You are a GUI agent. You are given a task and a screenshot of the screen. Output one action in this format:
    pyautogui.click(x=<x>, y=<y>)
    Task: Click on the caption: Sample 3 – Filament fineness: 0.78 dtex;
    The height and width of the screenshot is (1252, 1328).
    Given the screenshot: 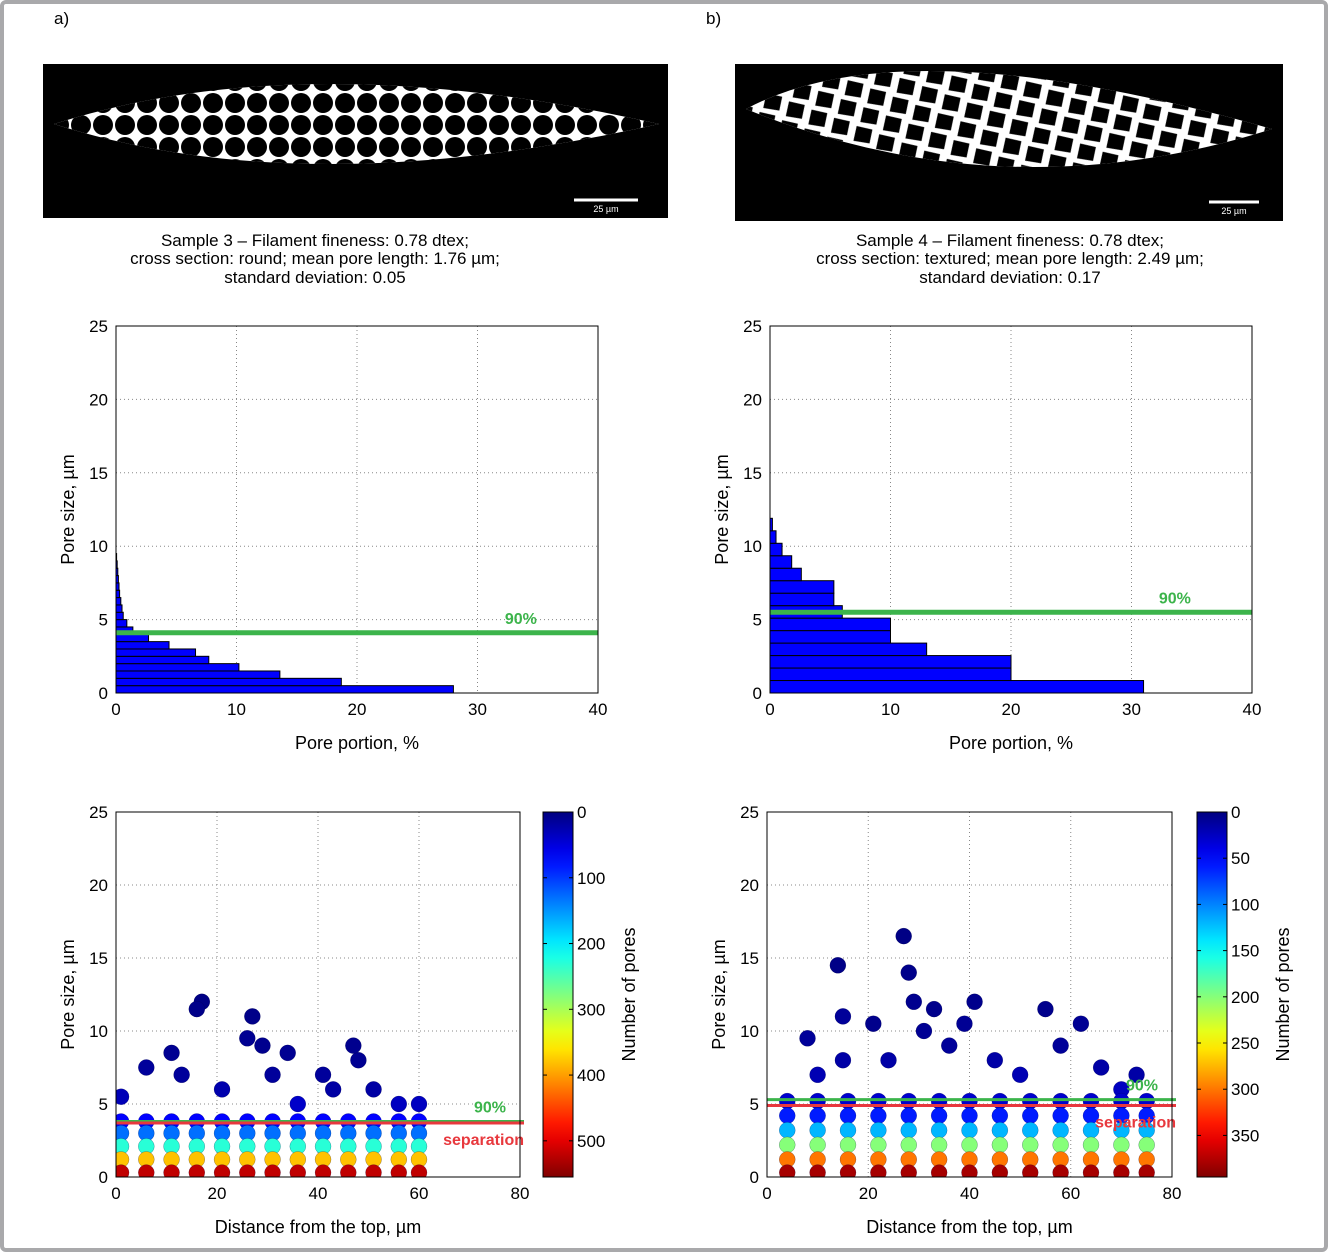 What is the action you would take?
    pyautogui.click(x=315, y=240)
    